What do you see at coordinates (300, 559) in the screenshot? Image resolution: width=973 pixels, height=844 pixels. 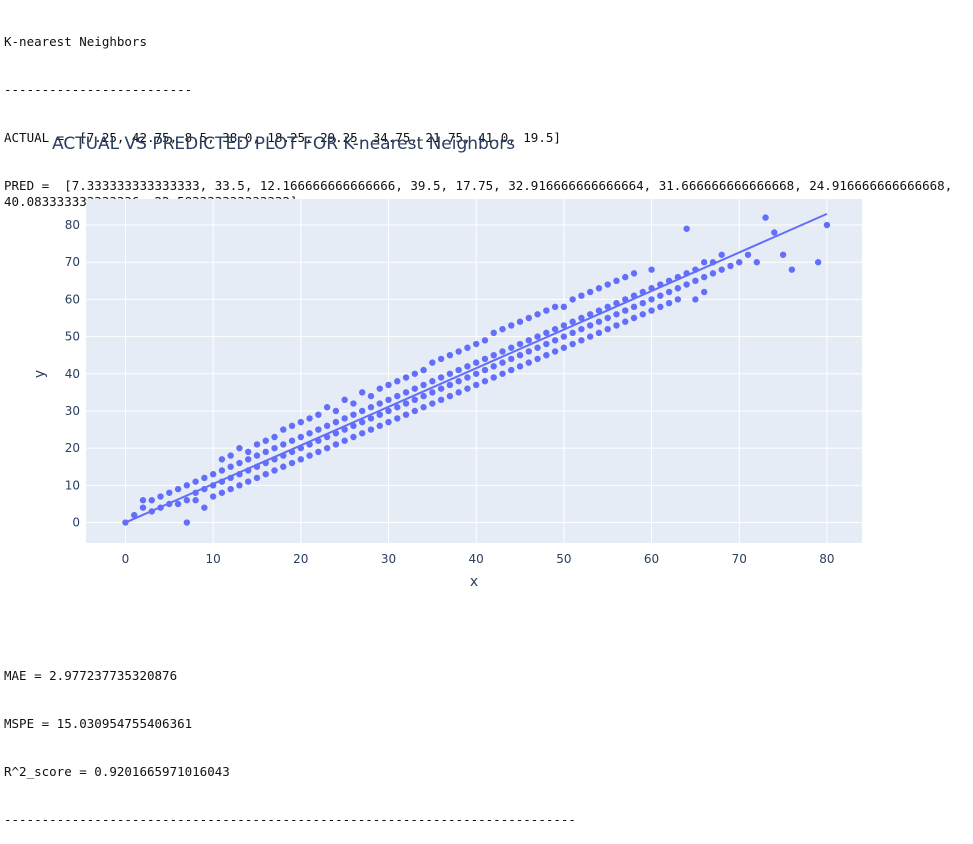 I see `x-tick-label: 20` at bounding box center [300, 559].